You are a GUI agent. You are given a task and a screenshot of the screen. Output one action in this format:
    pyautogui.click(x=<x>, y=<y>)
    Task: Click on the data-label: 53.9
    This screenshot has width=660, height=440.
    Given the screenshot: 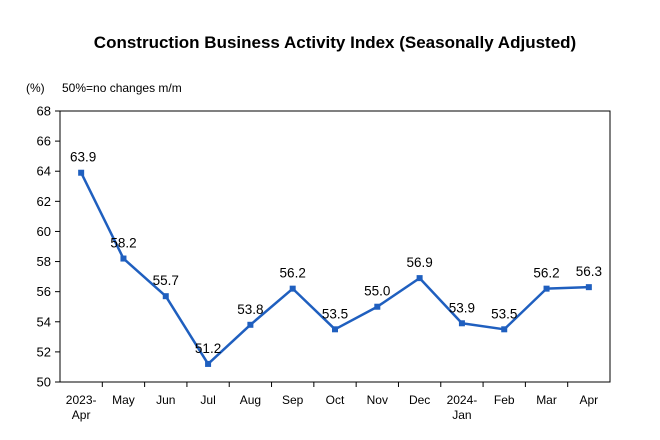 What is the action you would take?
    pyautogui.click(x=462, y=307)
    